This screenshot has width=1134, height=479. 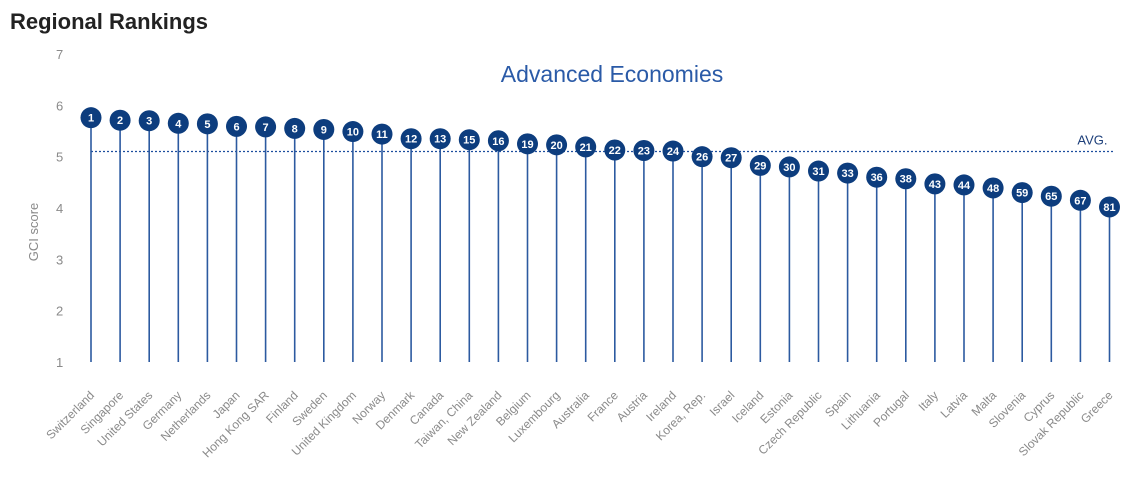 I want to click on rank-label-germany: 4, so click(x=178, y=124).